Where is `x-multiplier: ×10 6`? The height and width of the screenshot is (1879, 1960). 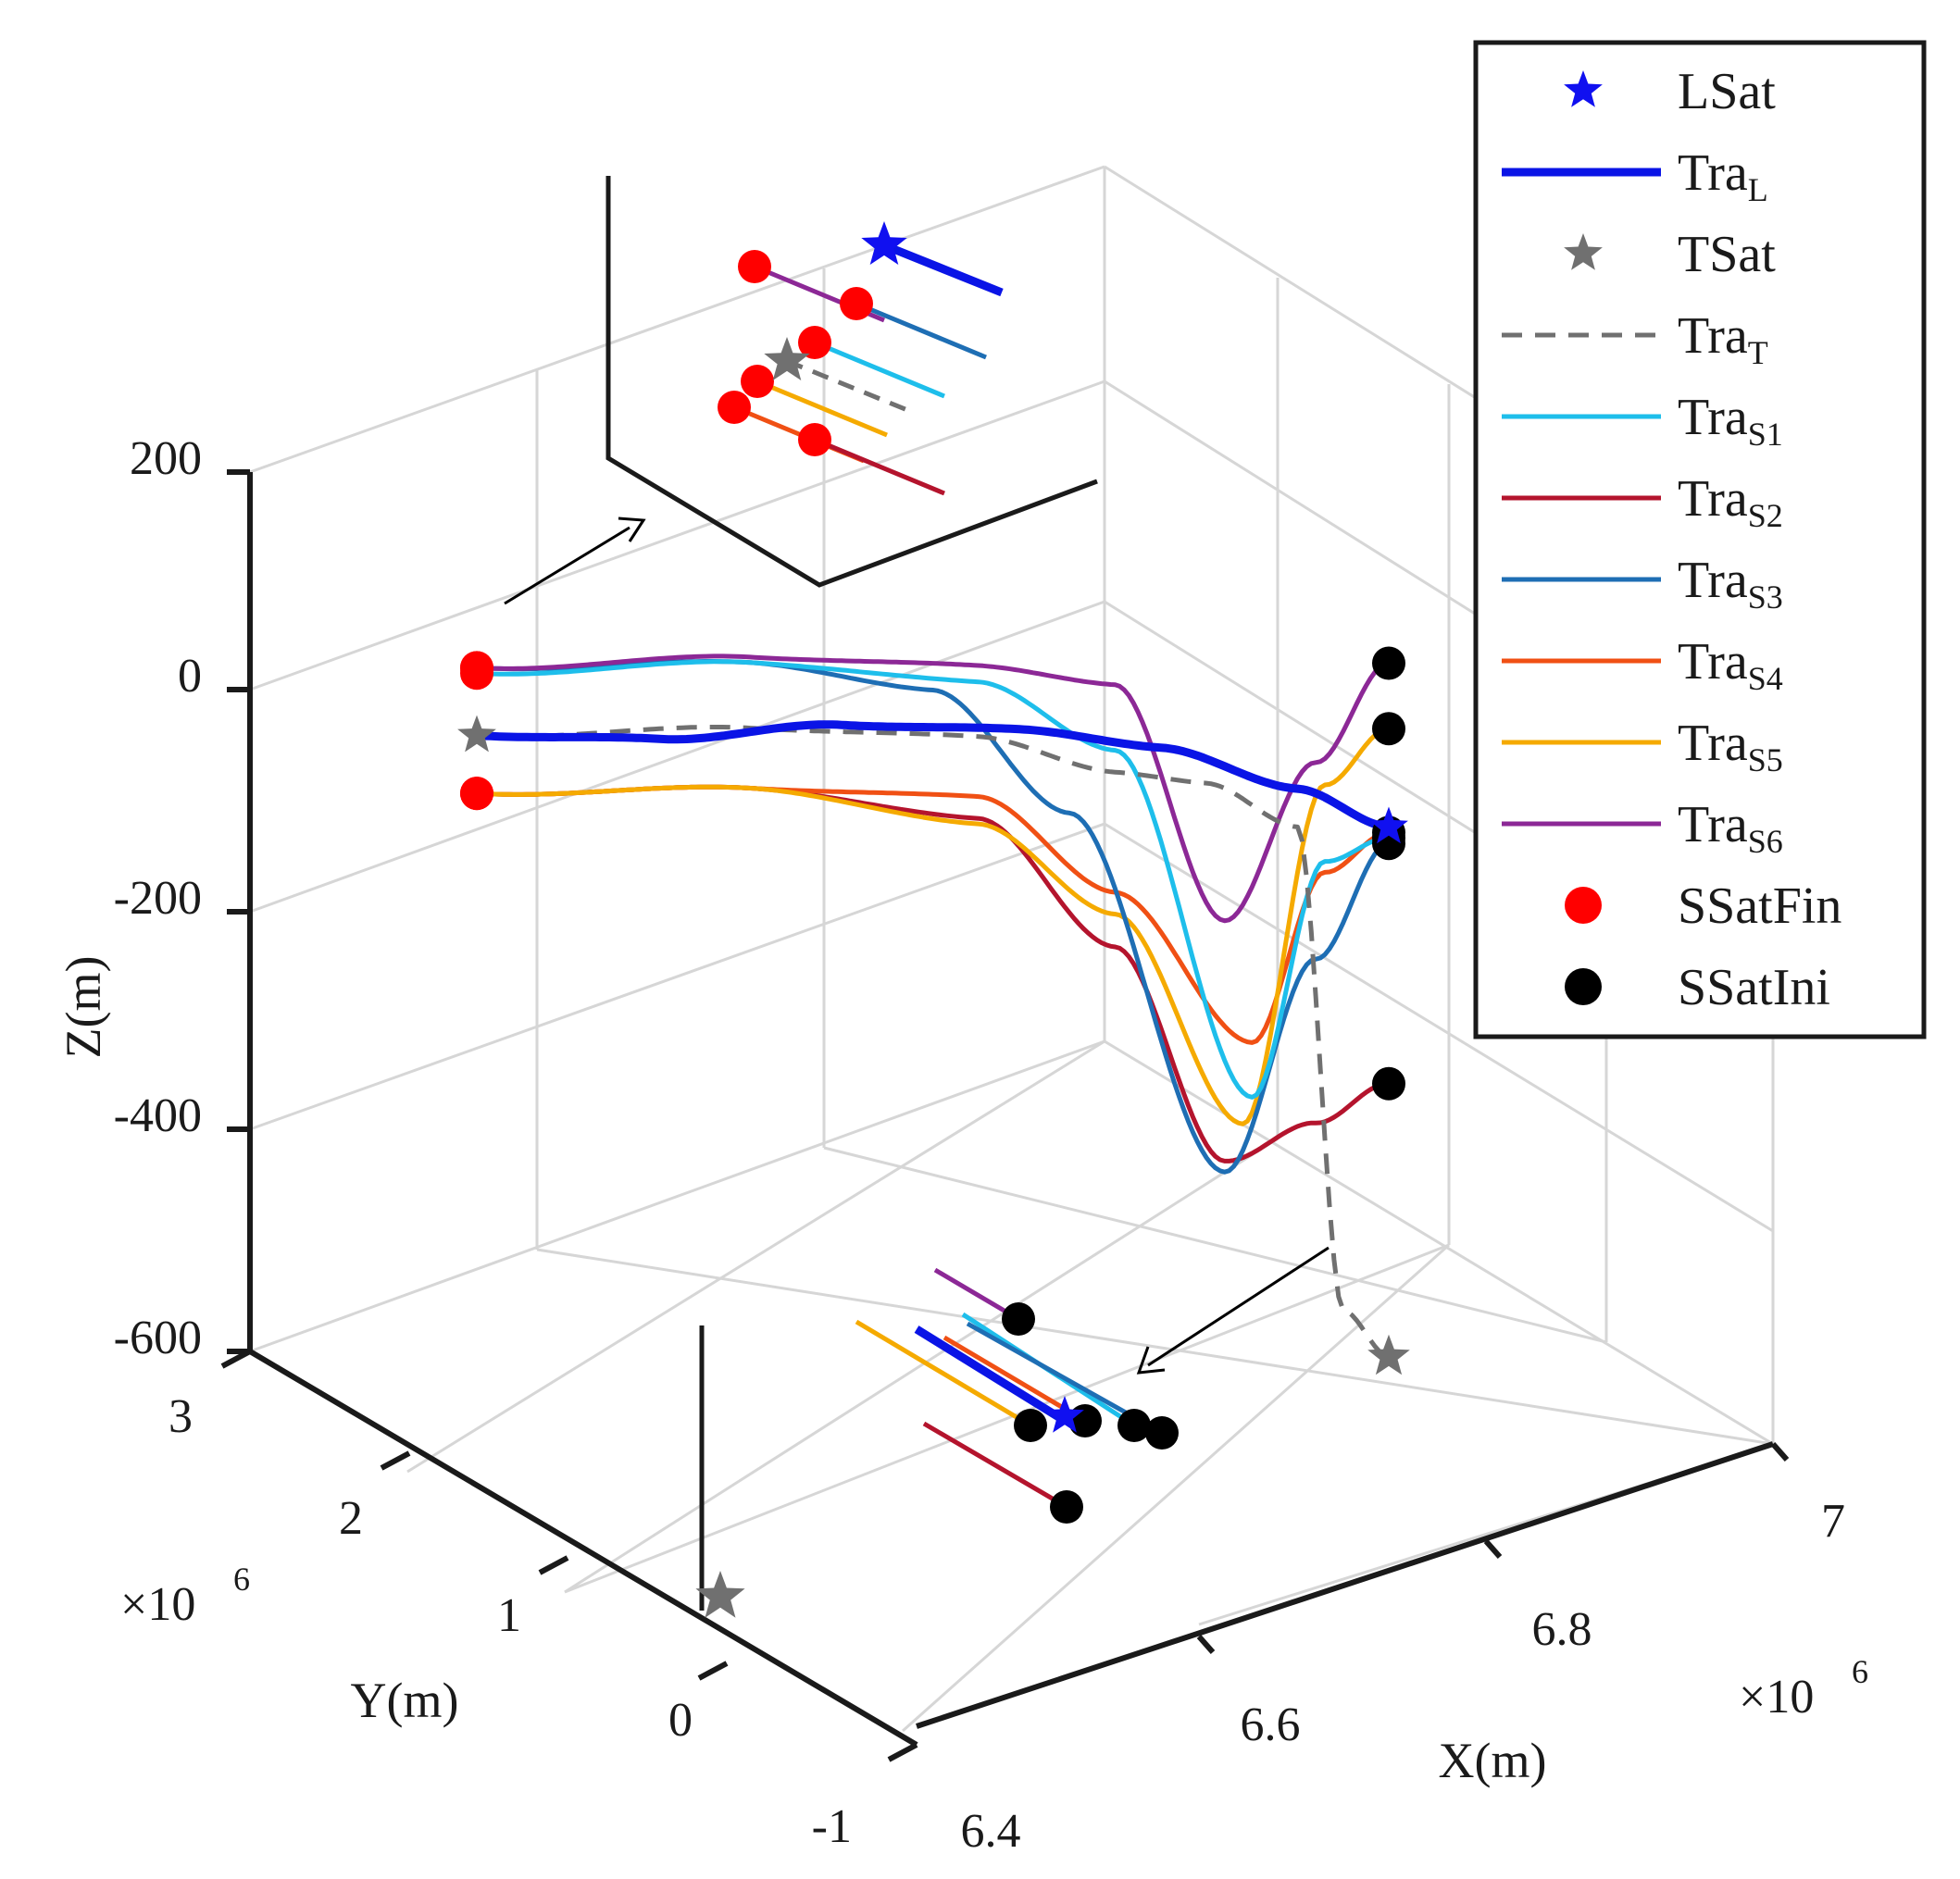
x-multiplier: ×10 6 is located at coordinates (1803, 1688).